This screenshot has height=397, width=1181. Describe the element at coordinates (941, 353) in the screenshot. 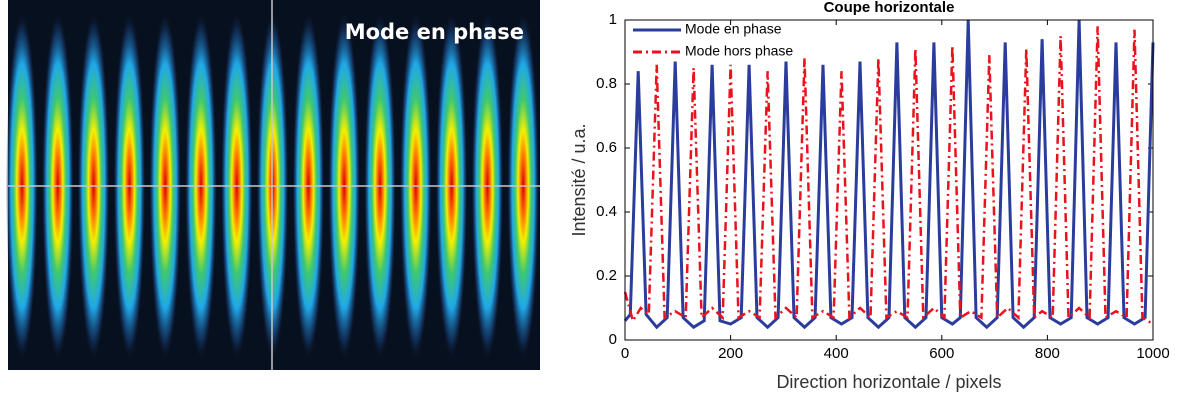

I see `x-tick-label: 600` at that location.